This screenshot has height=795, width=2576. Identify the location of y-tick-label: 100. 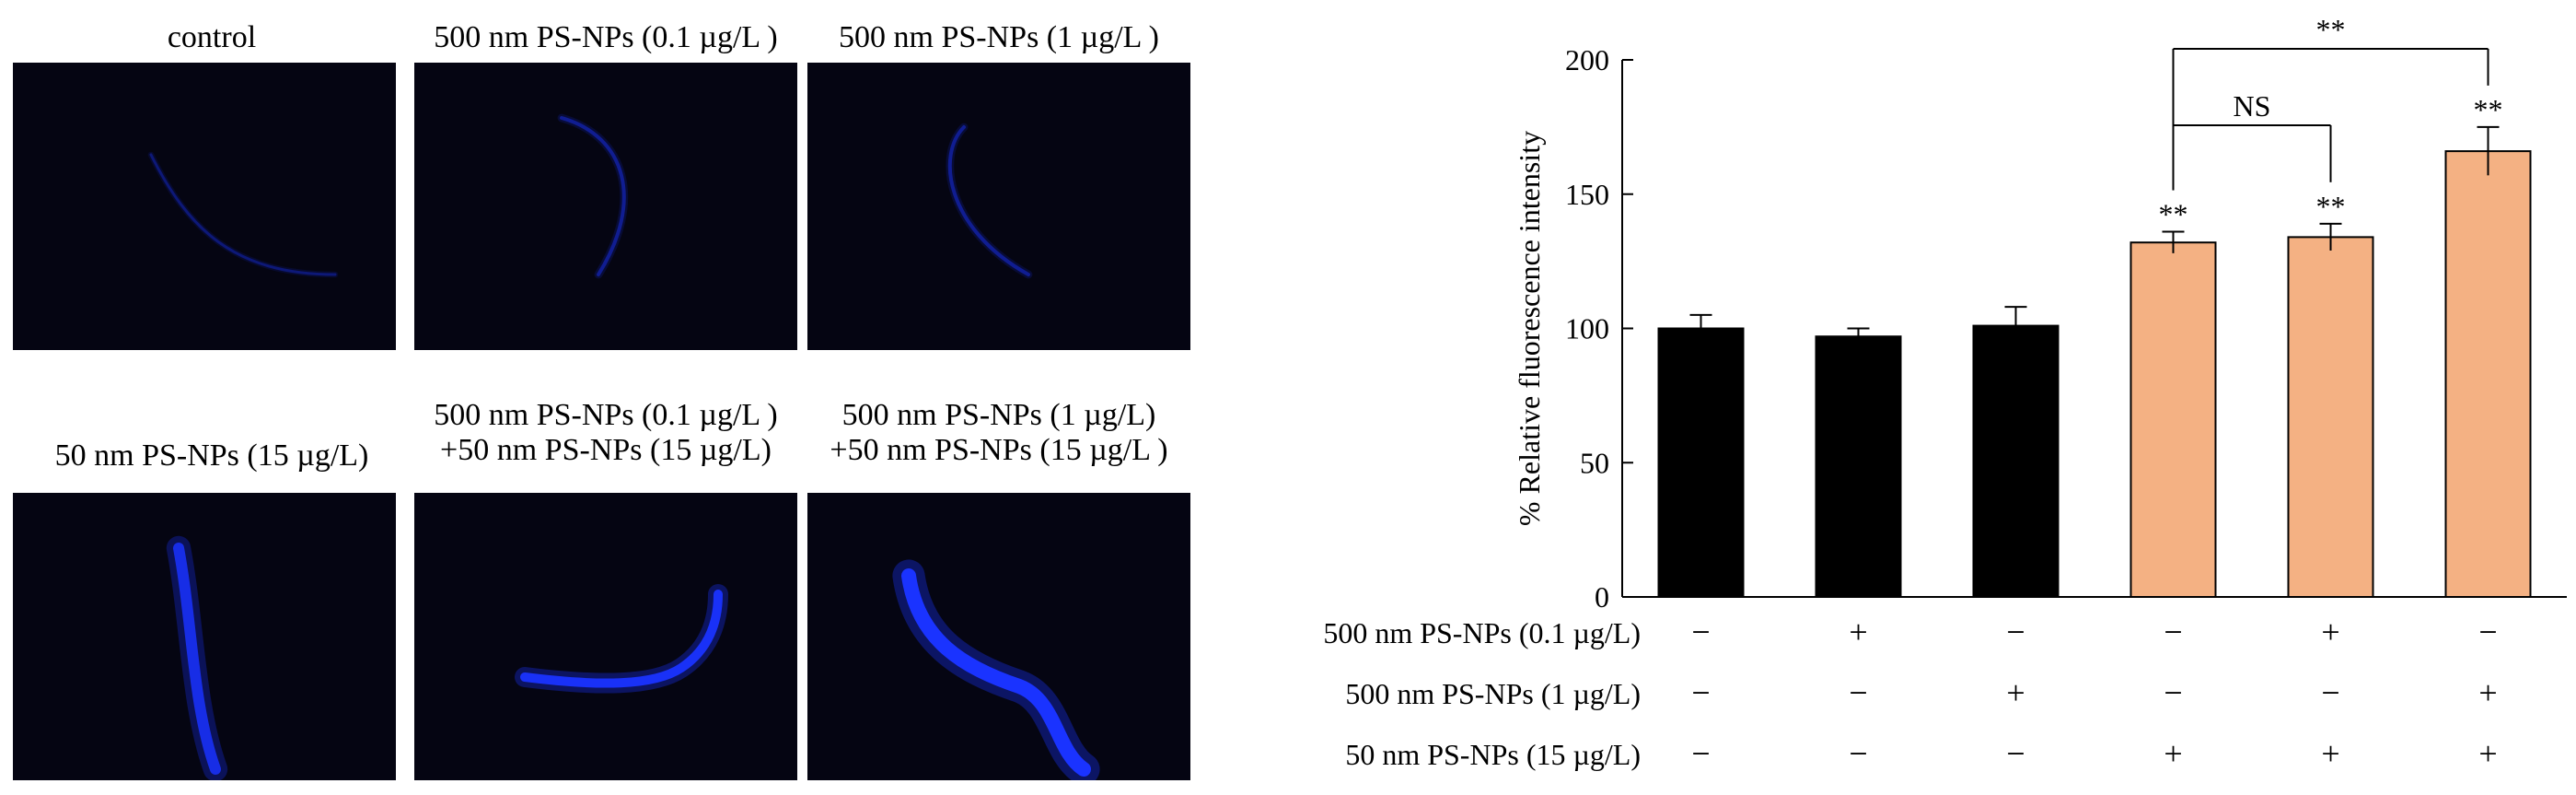
(1587, 328).